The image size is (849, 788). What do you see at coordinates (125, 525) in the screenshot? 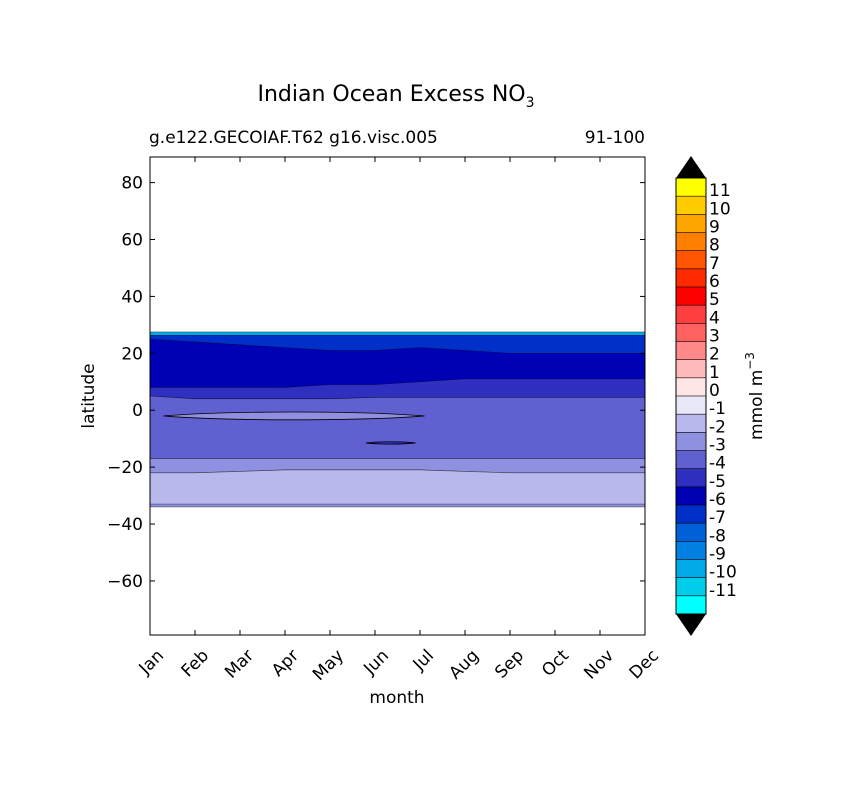
I see `y-tick-label: −40` at bounding box center [125, 525].